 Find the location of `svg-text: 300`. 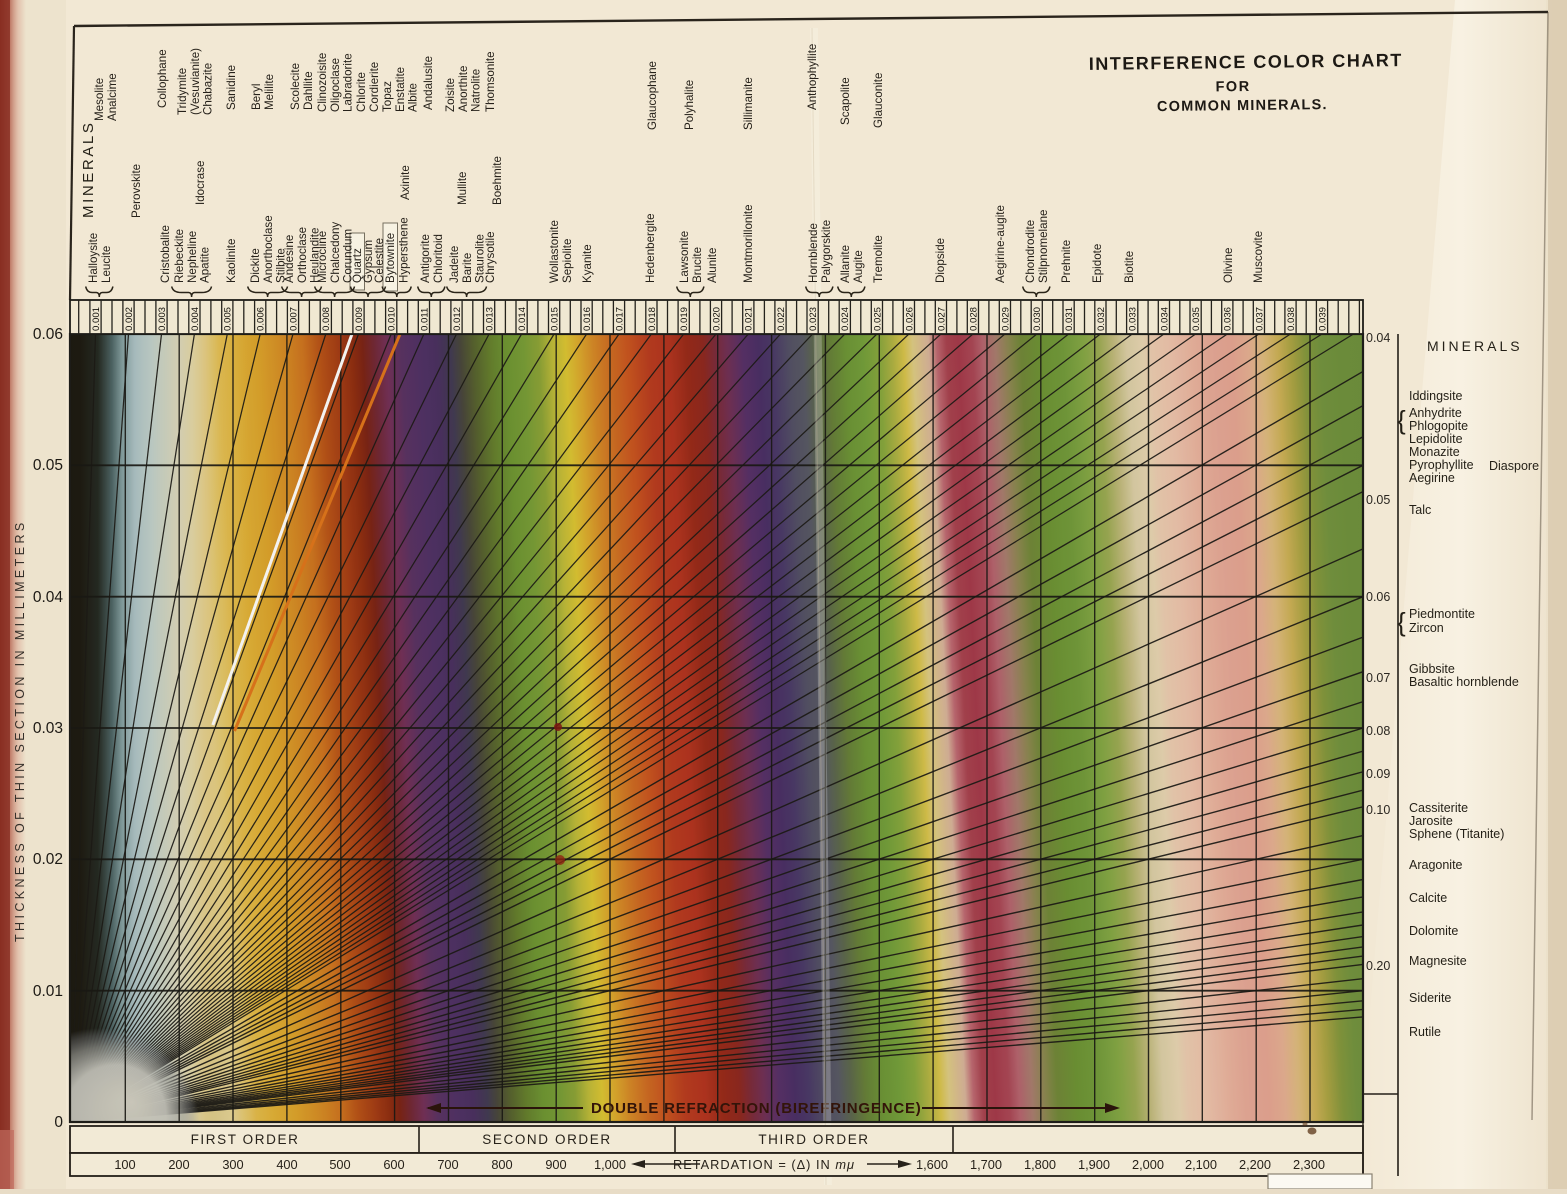

svg-text: 300 is located at coordinates (232, 1164).